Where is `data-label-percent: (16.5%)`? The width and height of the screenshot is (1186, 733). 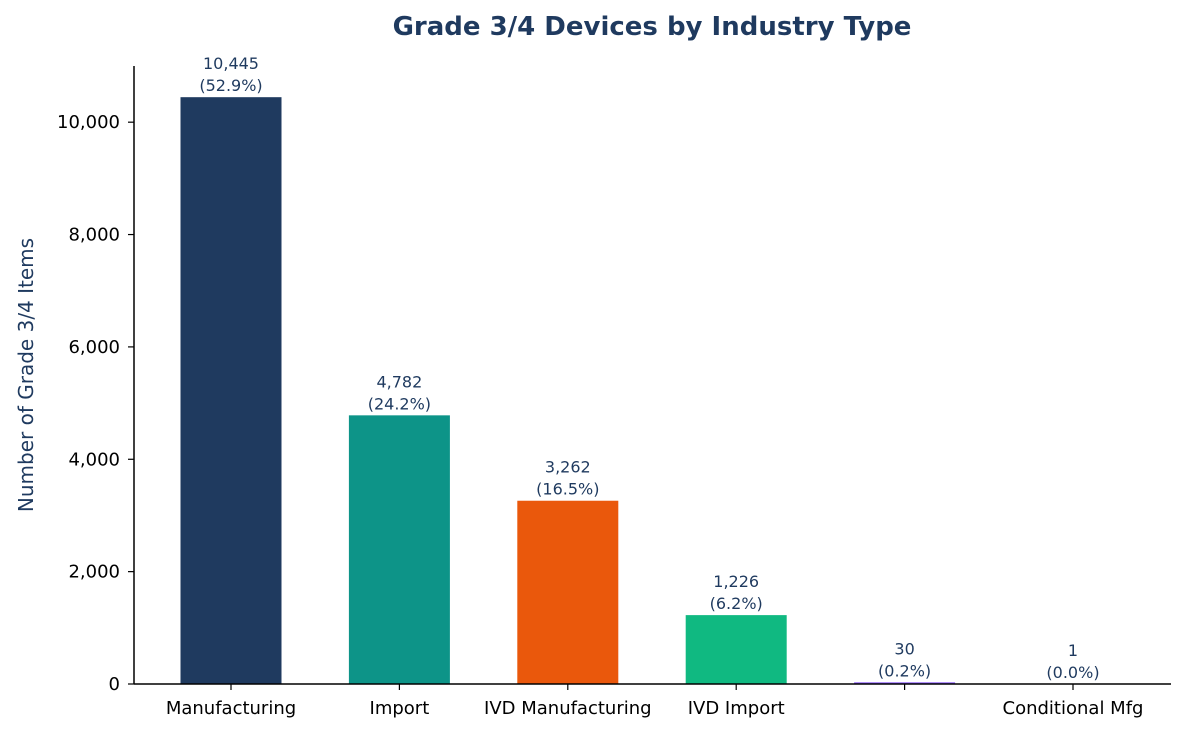 data-label-percent: (16.5%) is located at coordinates (567, 489).